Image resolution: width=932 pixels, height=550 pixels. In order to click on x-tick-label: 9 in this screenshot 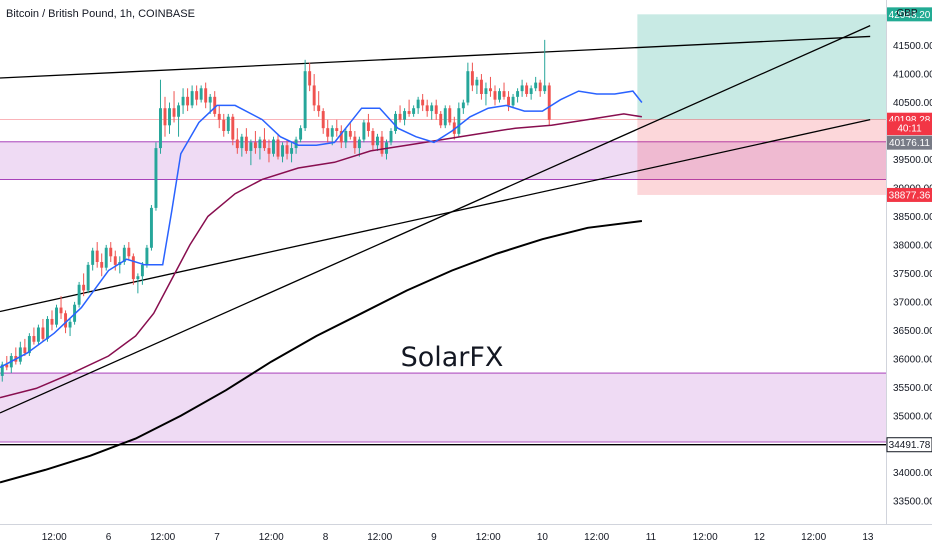, I will do `click(434, 537)`.